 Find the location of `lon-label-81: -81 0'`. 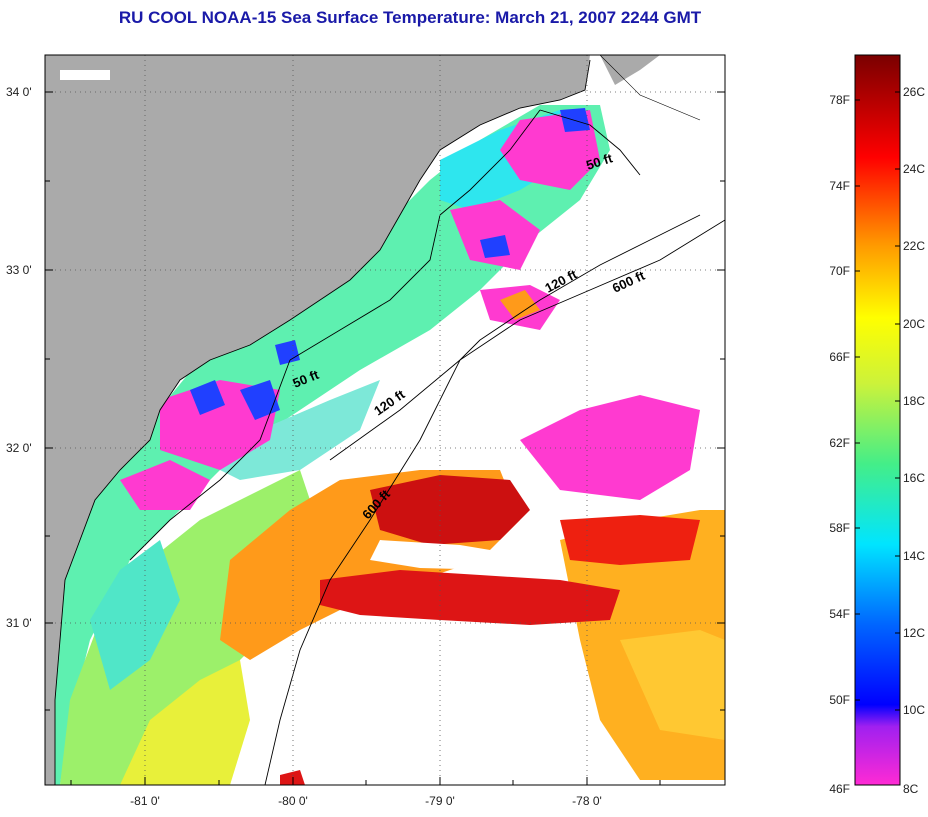

lon-label-81: -81 0' is located at coordinates (145, 801).